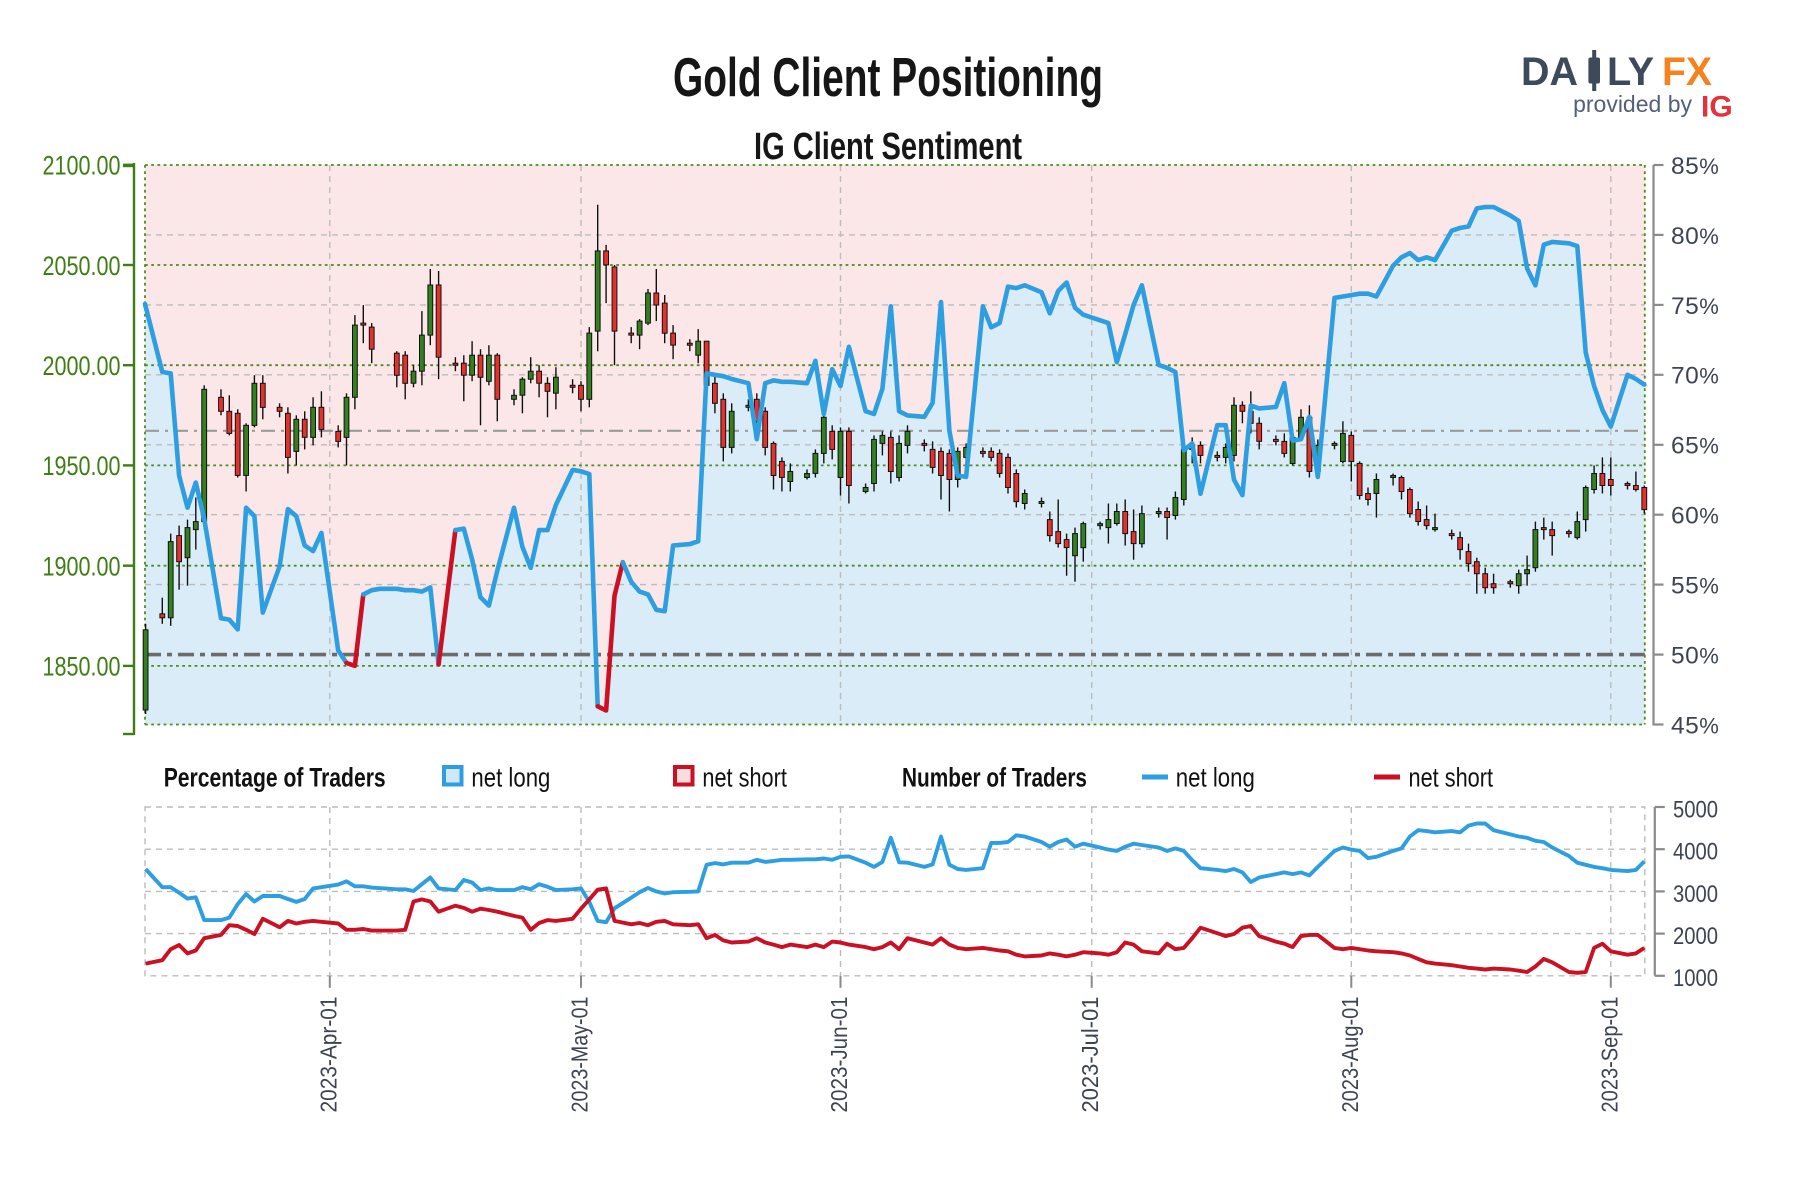 This screenshot has width=1800, height=1200. I want to click on svg-text: 75%, so click(1695, 306).